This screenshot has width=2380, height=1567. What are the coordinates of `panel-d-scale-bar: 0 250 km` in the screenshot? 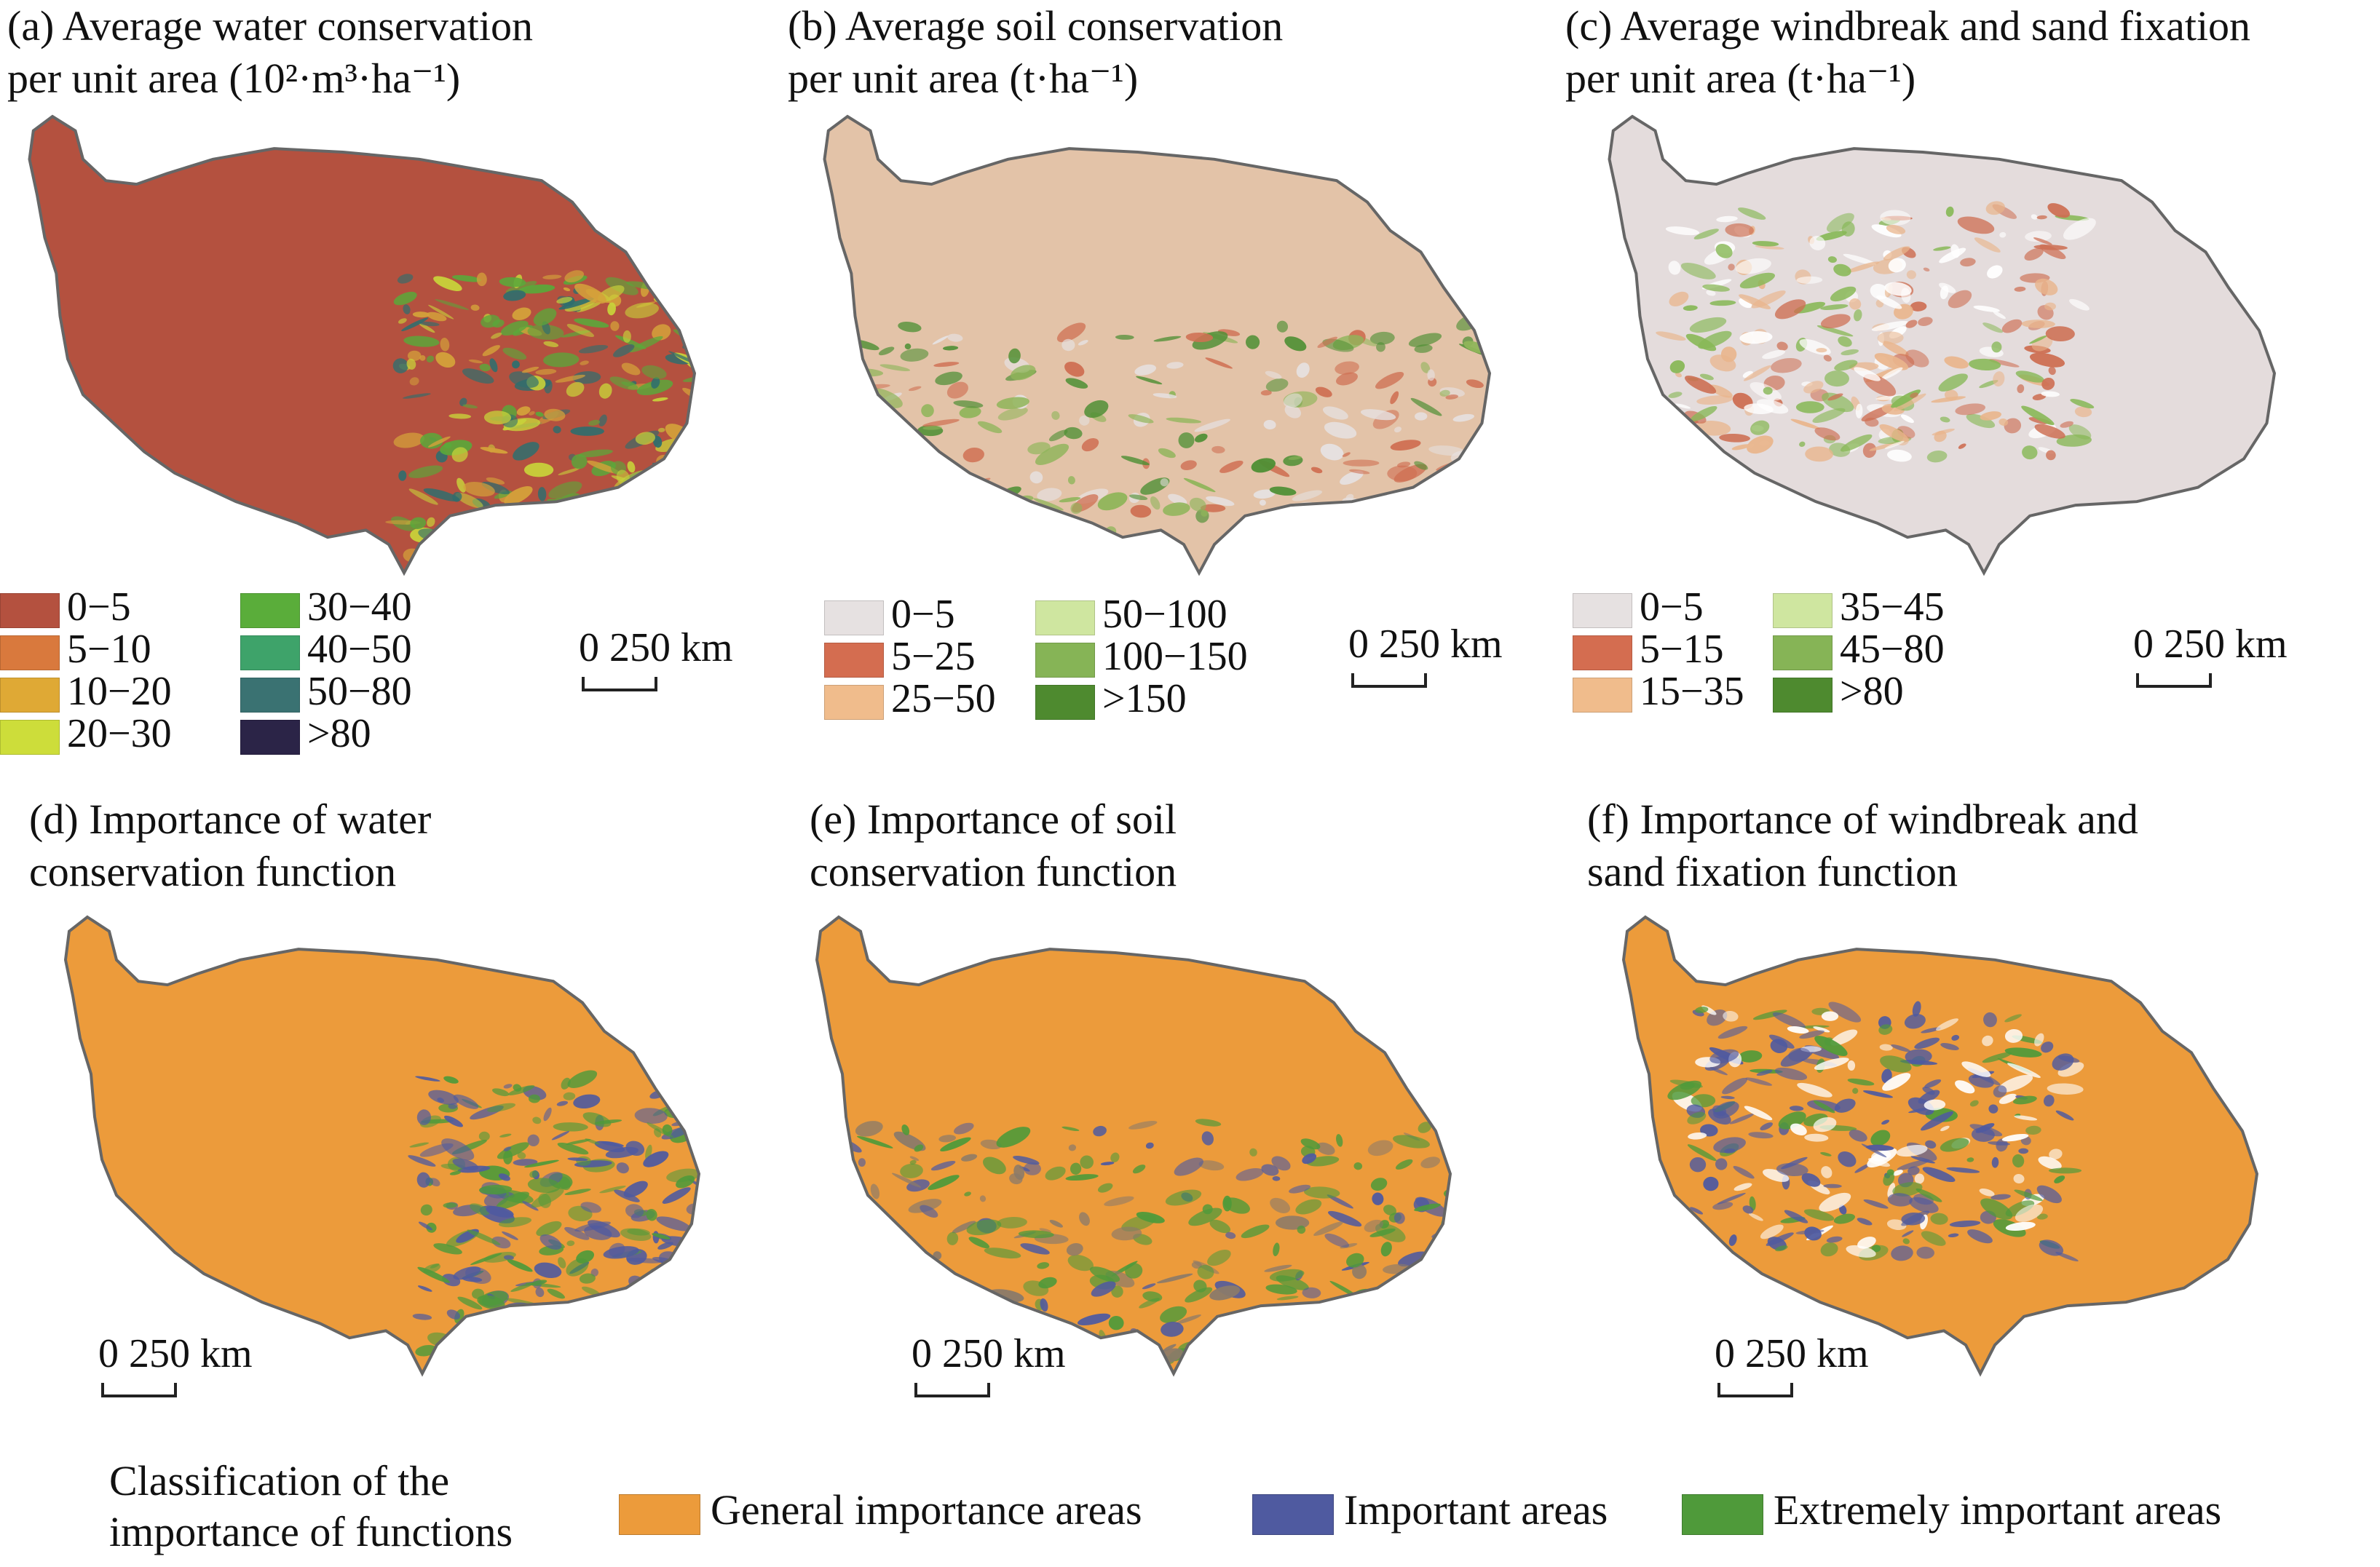 It's located at (175, 1364).